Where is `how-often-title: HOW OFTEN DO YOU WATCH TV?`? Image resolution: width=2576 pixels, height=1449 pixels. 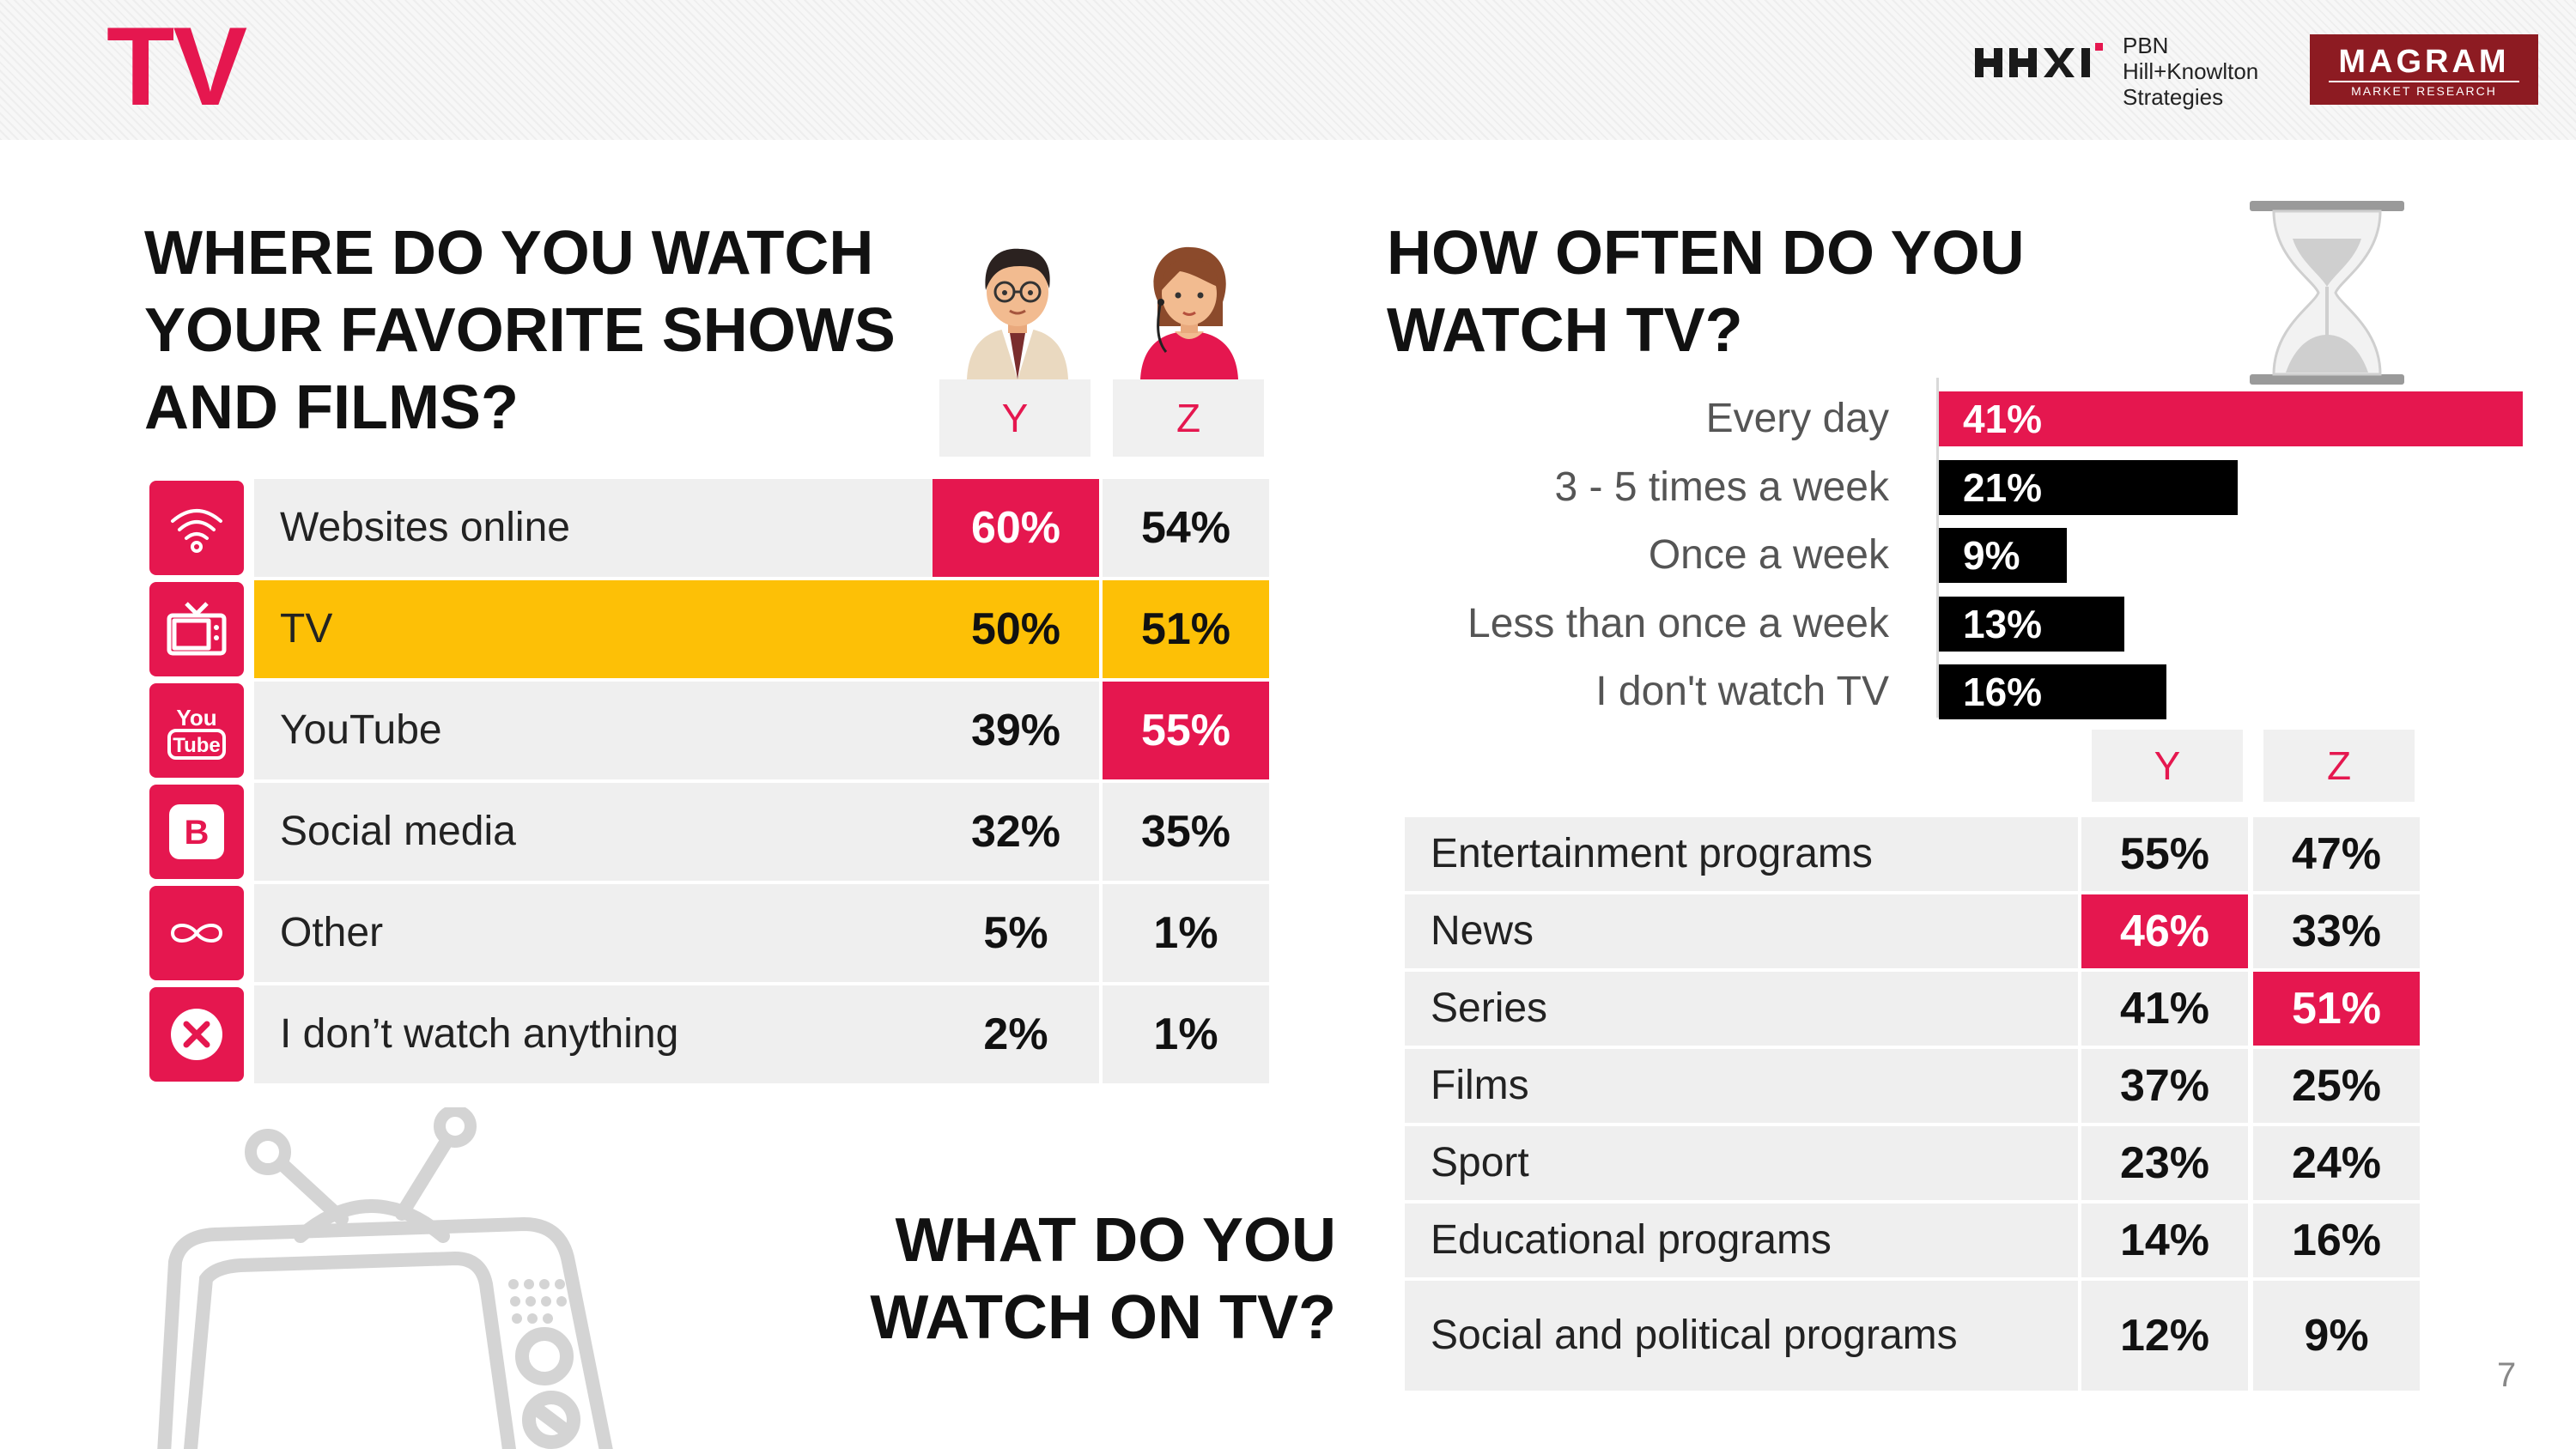
how-often-title: HOW OFTEN DO YOU WATCH TV? is located at coordinates (1756, 292).